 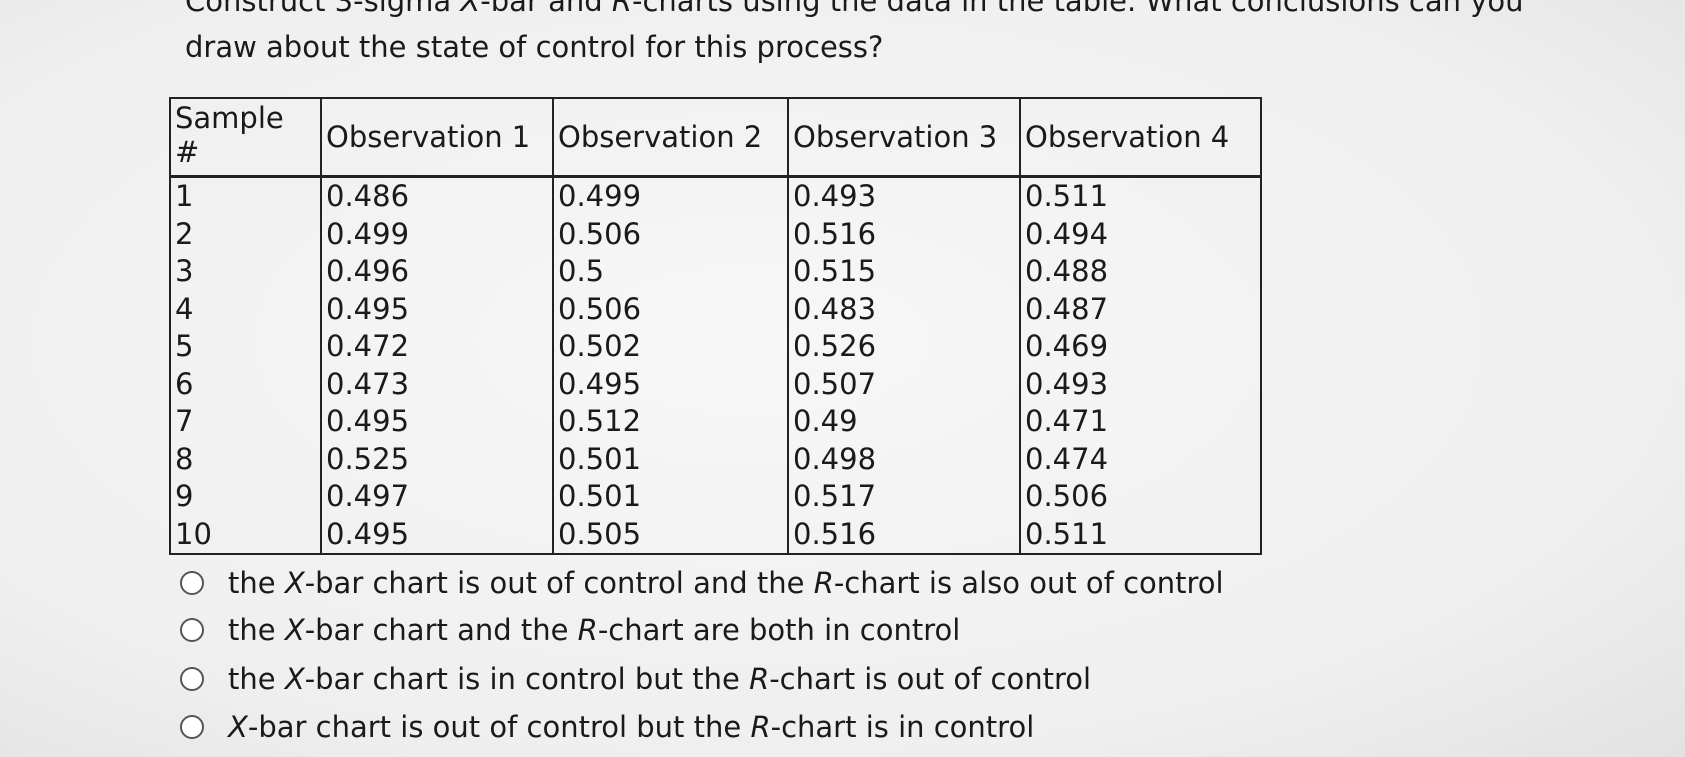 What do you see at coordinates (246, 196) in the screenshot?
I see `table-cell: 1` at bounding box center [246, 196].